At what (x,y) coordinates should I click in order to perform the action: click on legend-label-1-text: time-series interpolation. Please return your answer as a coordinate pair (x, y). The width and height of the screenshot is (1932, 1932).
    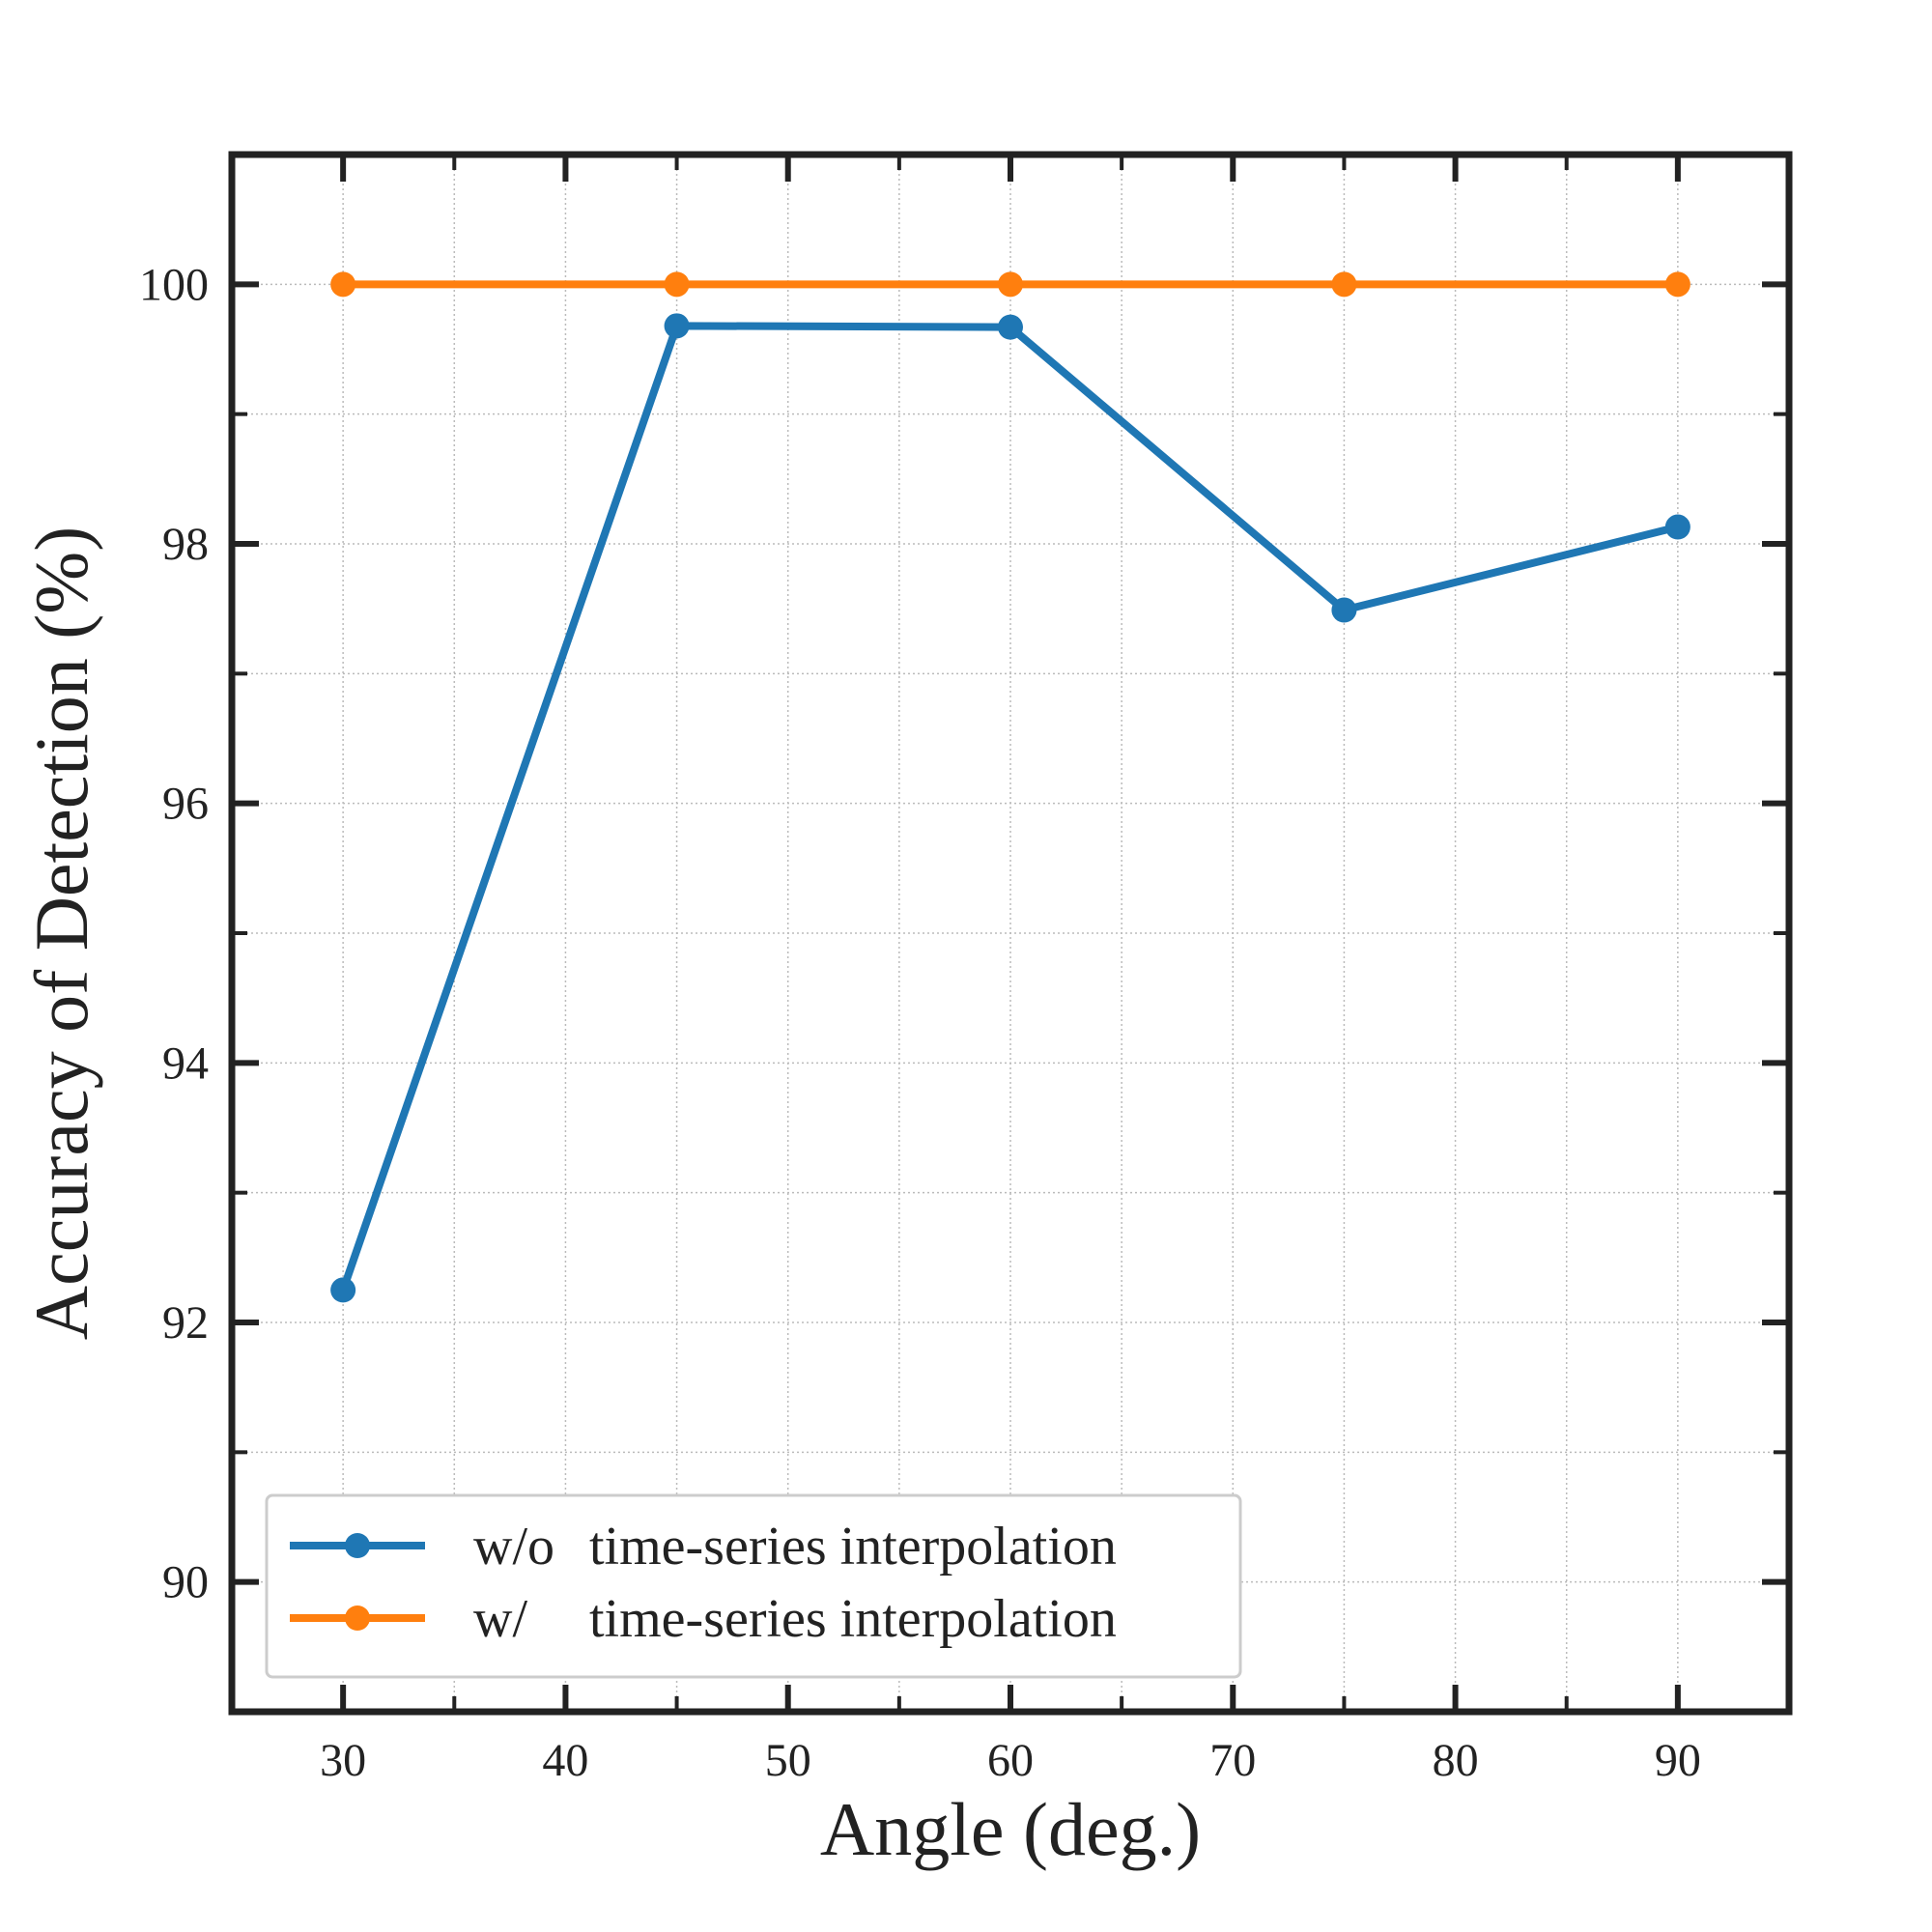
    Looking at the image, I should click on (853, 1547).